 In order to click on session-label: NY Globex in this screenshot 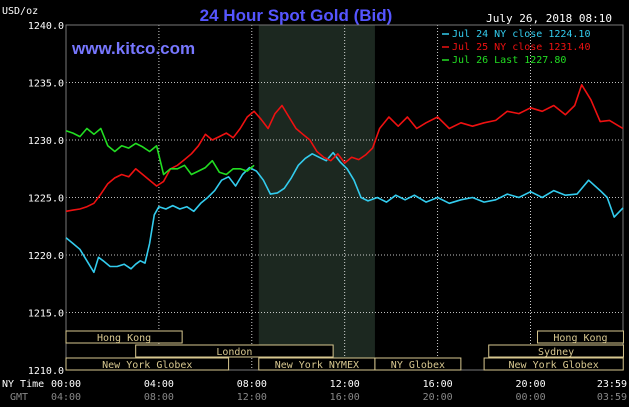, I will do `click(418, 365)`.